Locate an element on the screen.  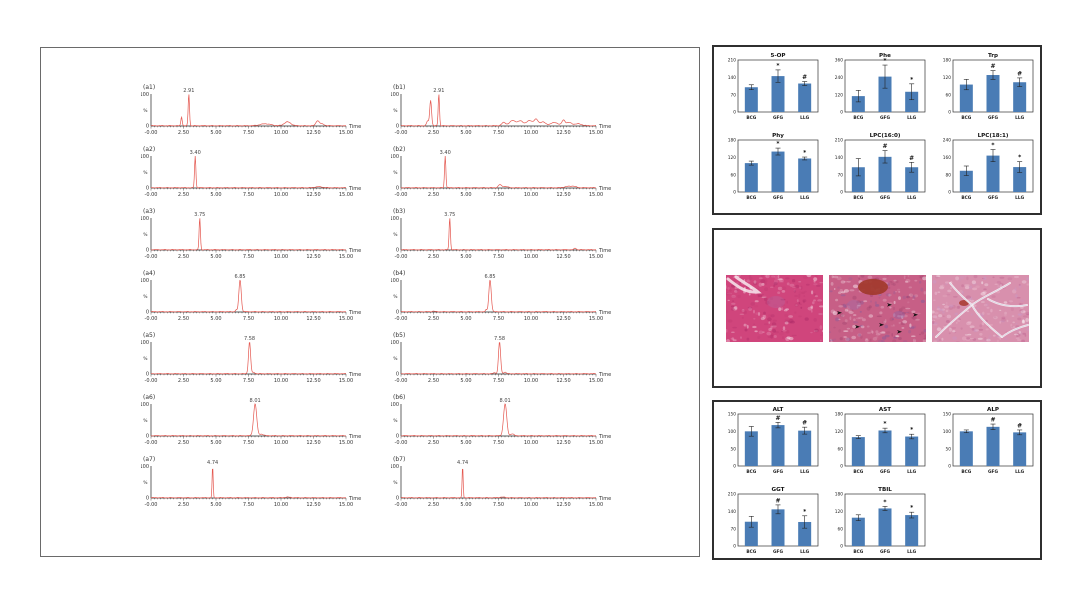
y-tick-label: 80 is located at coordinates (948, 176).